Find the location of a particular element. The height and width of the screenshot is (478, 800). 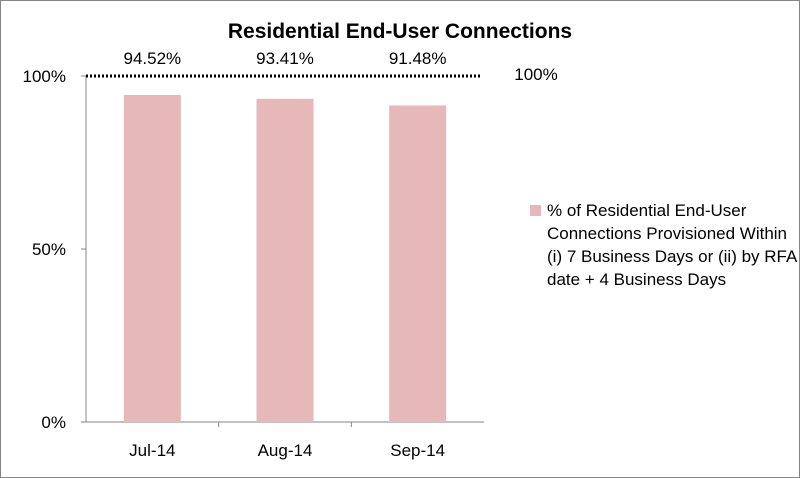

y-tick-label: 0% is located at coordinates (53, 422).